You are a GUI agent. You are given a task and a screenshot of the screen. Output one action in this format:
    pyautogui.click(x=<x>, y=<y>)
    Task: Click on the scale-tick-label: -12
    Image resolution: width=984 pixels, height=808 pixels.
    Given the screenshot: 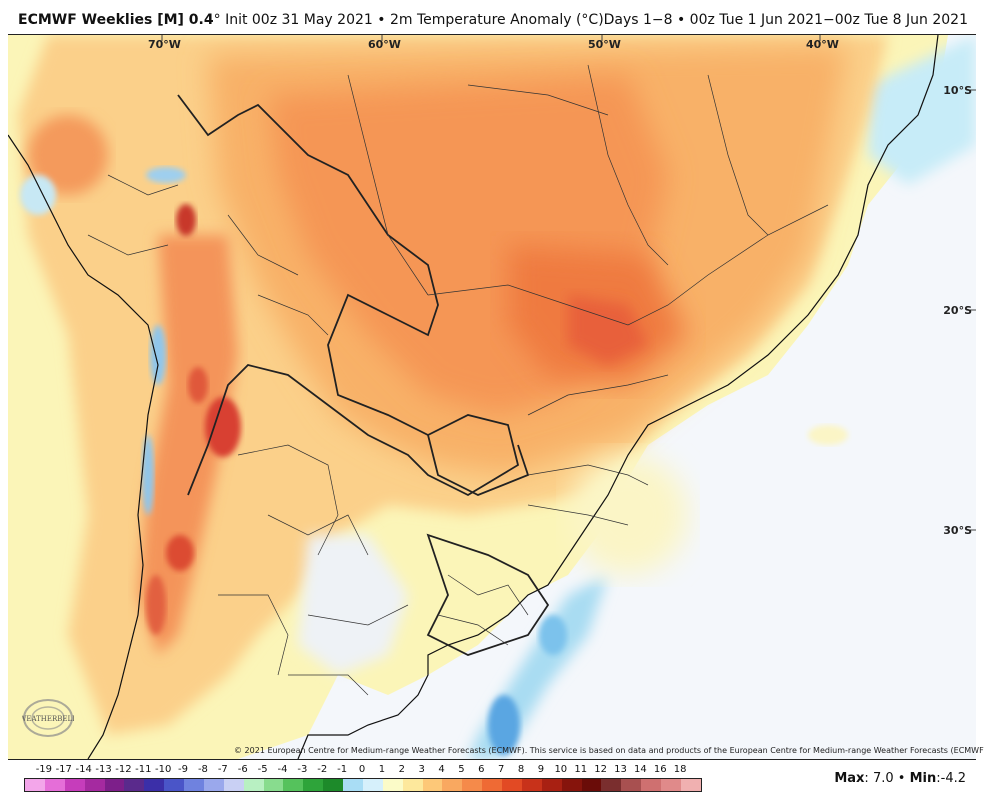 What is the action you would take?
    pyautogui.click(x=123, y=769)
    